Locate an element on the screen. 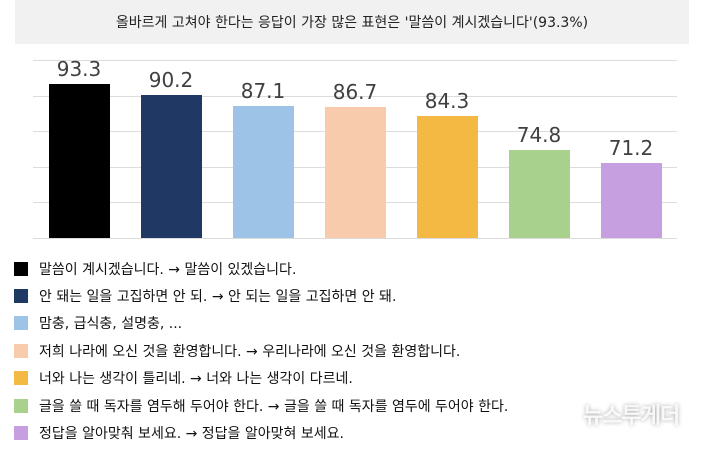 The width and height of the screenshot is (711, 449). legend-item: 안 돼는 일을 고집하면 안 되. → 안 되는 일을 고집하면 안 돼. is located at coordinates (261, 295).